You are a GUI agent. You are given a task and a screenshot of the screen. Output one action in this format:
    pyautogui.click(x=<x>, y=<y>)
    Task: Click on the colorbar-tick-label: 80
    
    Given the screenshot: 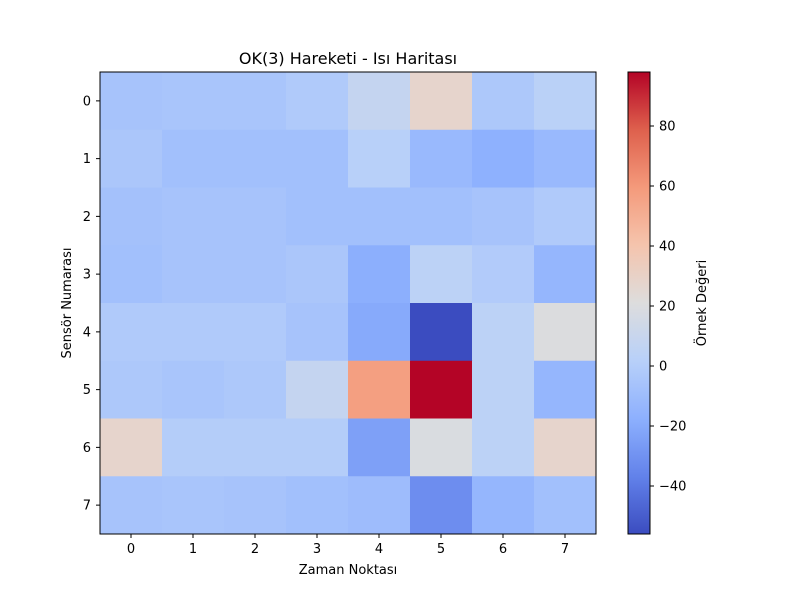 What is the action you would take?
    pyautogui.click(x=667, y=127)
    